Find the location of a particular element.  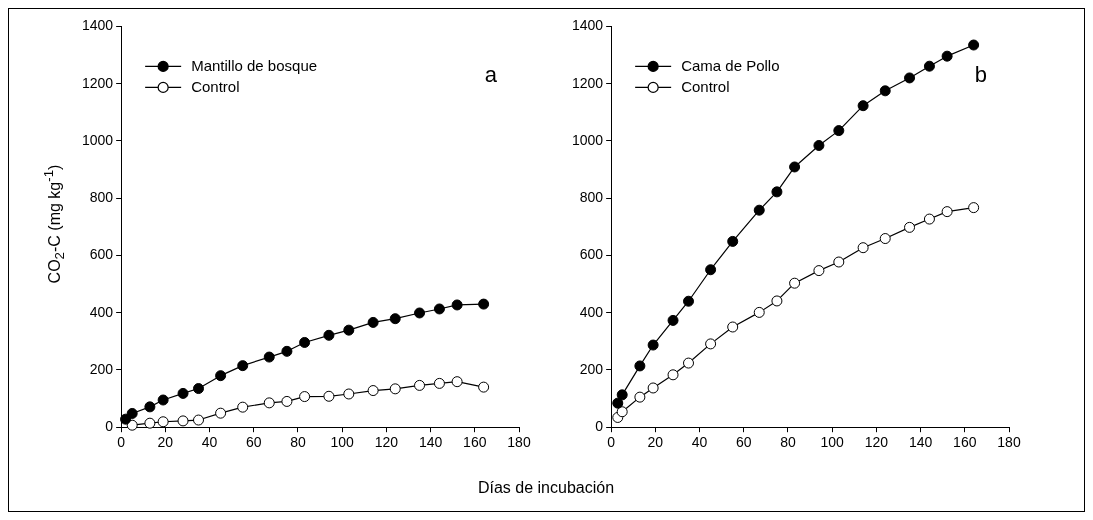

legend-label: Mantillo de bosque is located at coordinates (254, 65).